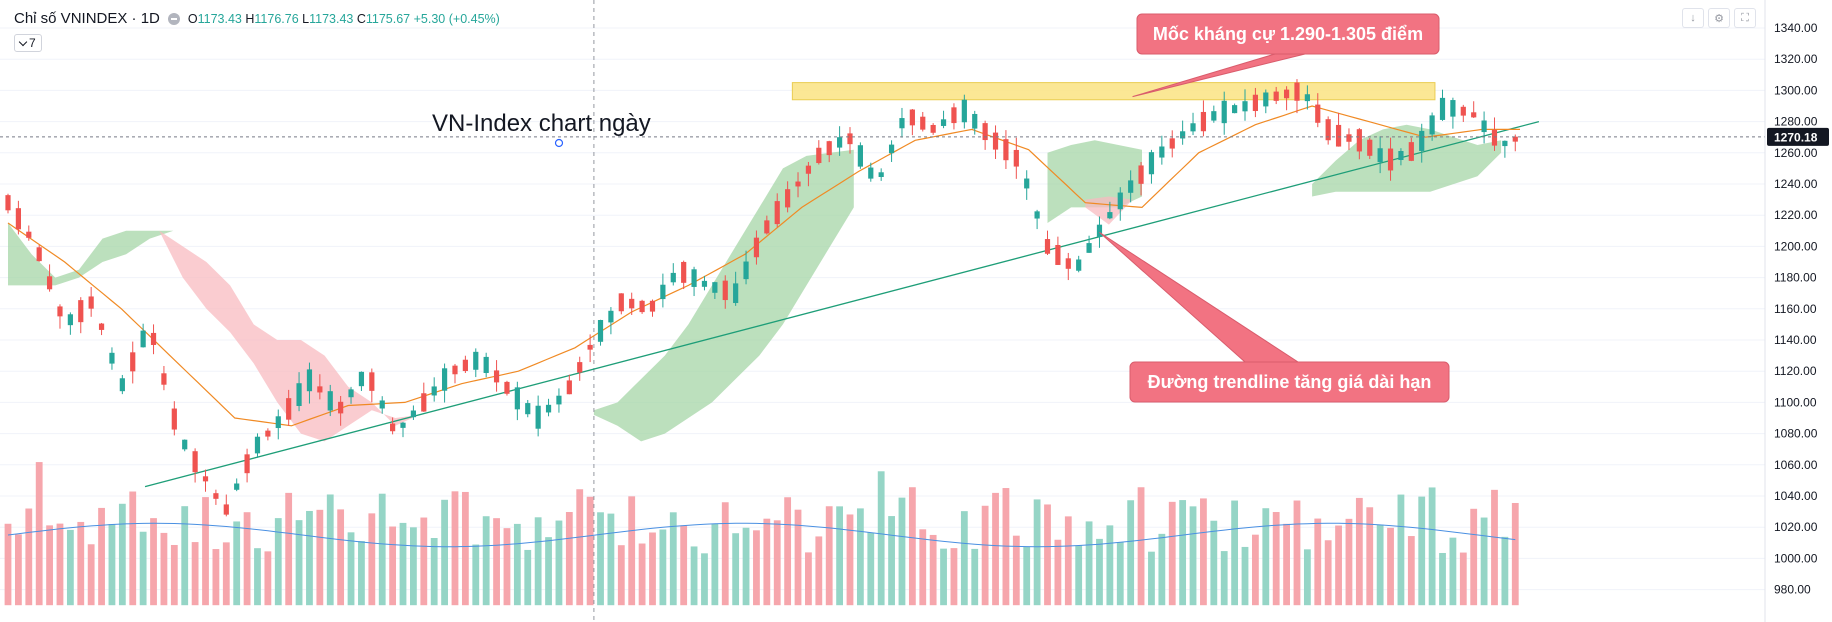  What do you see at coordinates (1693, 18) in the screenshot?
I see `arrow-down-icon: ↓` at bounding box center [1693, 18].